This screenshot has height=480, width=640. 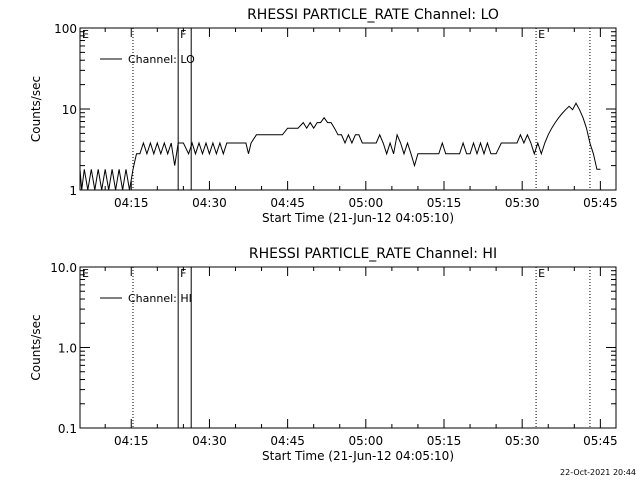 I want to click on y-tick-label: 10.0, so click(x=63, y=268).